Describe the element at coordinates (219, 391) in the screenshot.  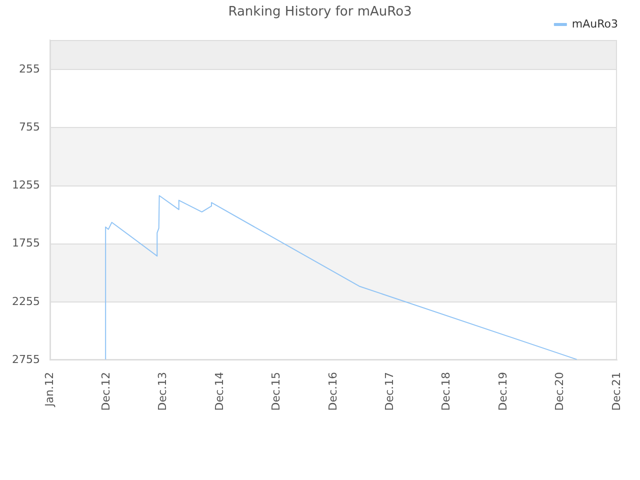
I see `x-tick-label: Dec.14` at that location.